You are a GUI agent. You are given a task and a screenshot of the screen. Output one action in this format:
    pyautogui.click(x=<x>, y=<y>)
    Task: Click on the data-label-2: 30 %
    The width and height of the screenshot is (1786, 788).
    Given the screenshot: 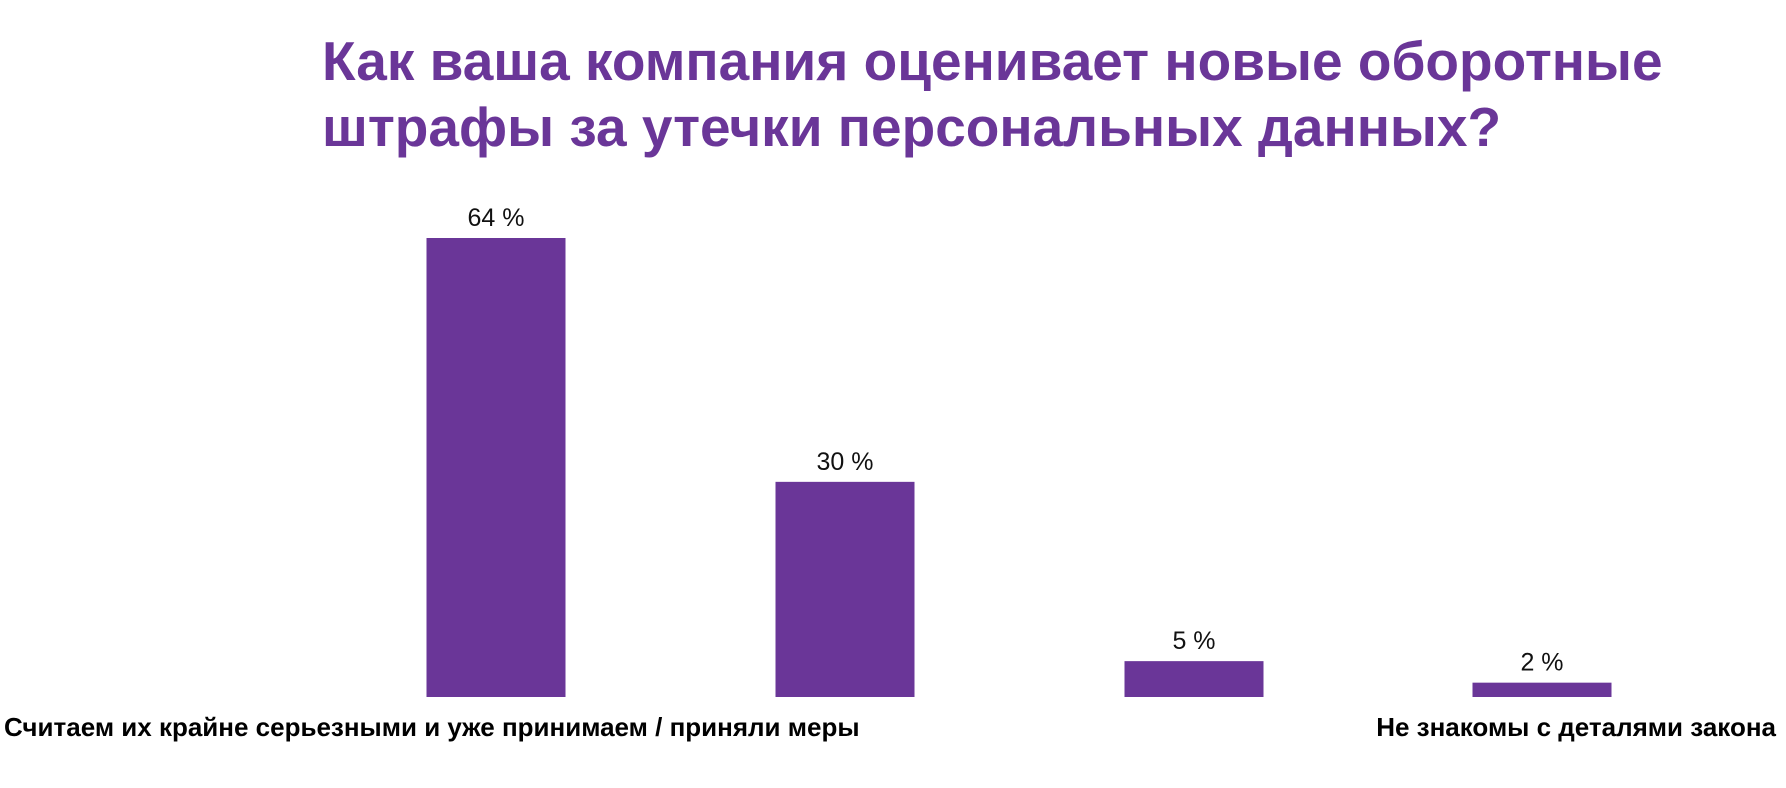 What is the action you would take?
    pyautogui.click(x=845, y=462)
    